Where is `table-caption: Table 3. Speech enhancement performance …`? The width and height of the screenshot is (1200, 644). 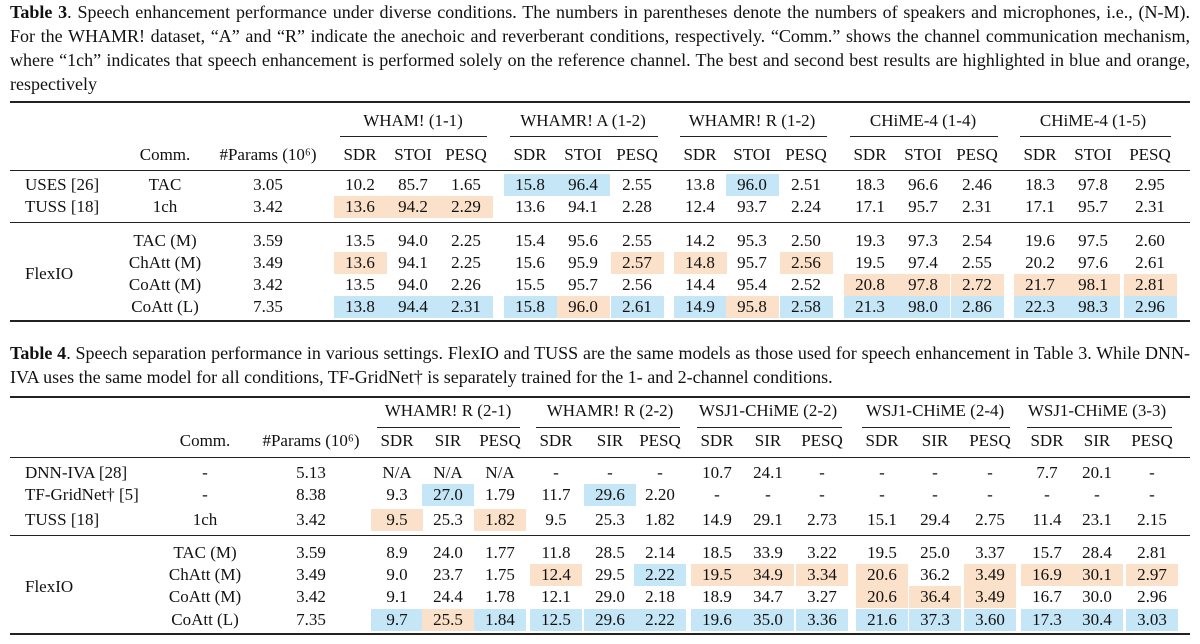 table-caption: Table 3. Speech enhancement performance … is located at coordinates (600, 48).